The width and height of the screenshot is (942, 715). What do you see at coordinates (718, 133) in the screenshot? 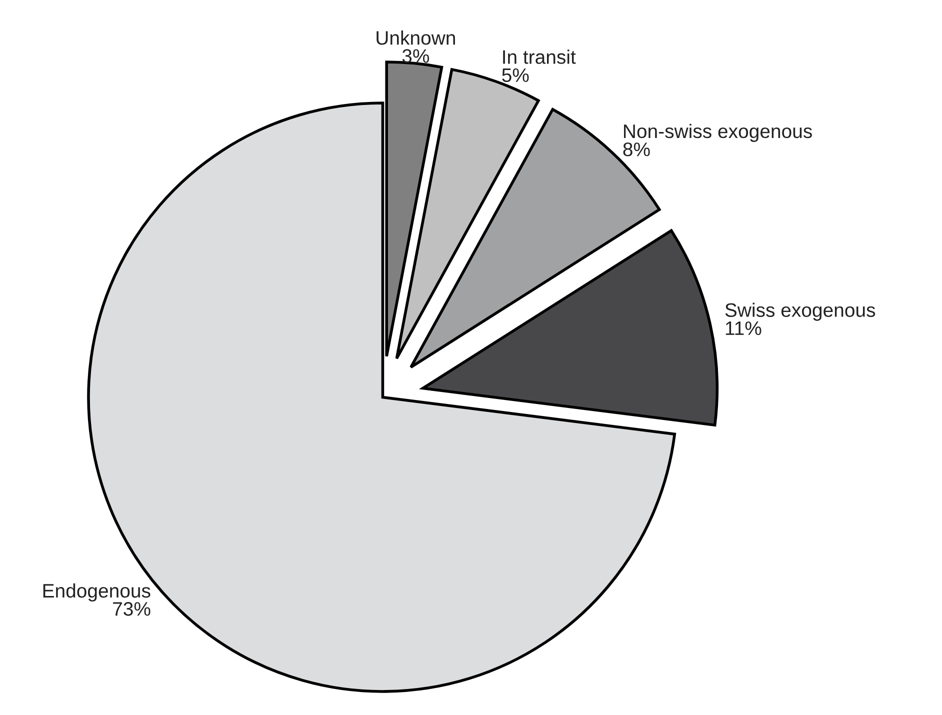
I see `slice-label: Non-swiss exogenous` at bounding box center [718, 133].